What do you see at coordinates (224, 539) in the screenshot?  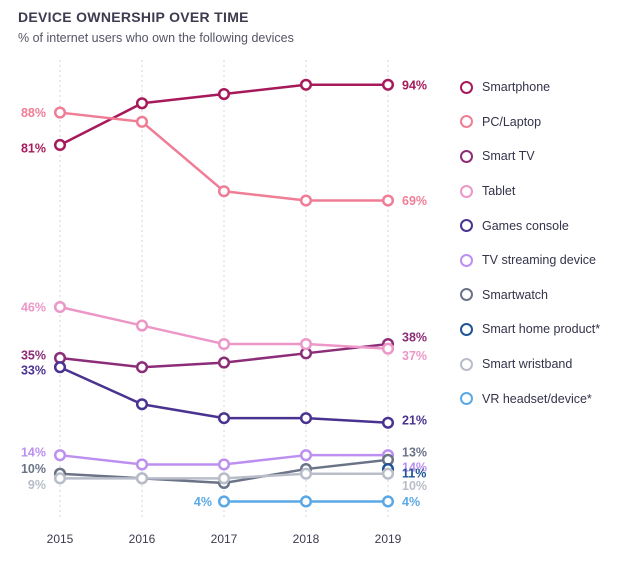 I see `x-tick-label: 2017` at bounding box center [224, 539].